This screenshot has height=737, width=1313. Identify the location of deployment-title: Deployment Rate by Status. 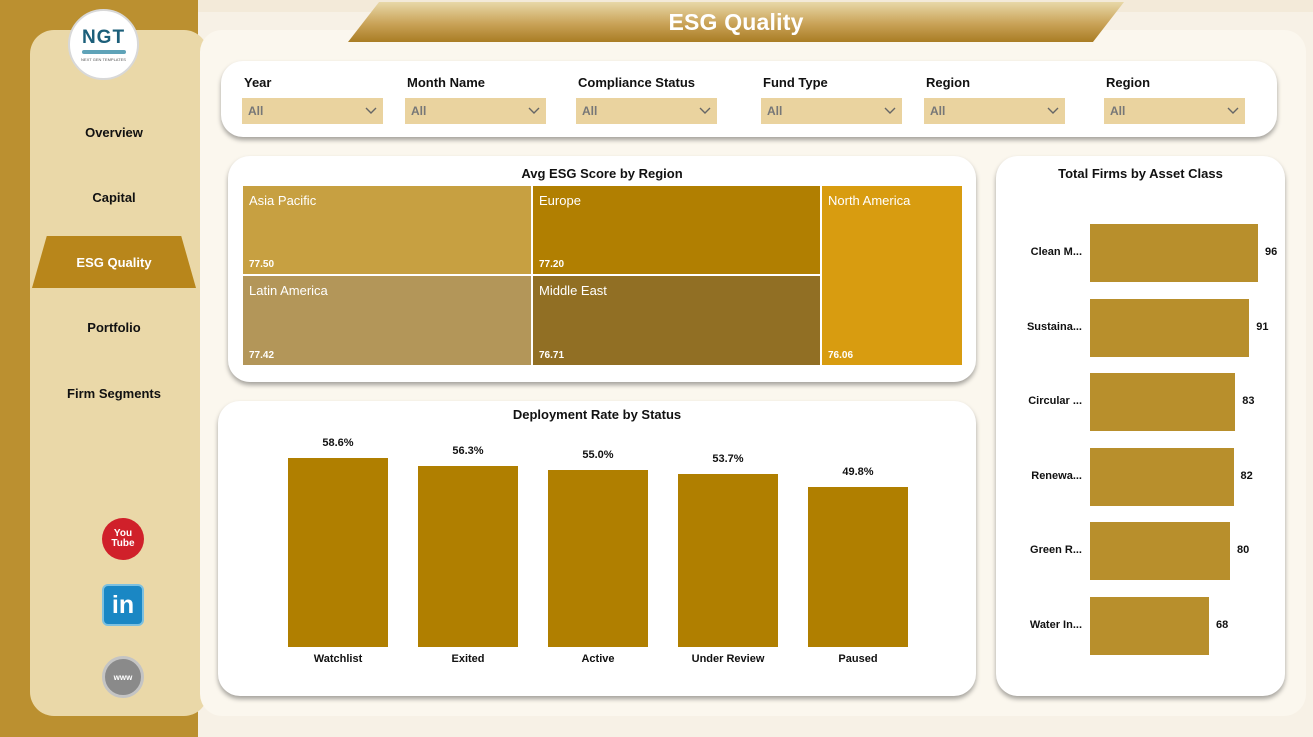
(597, 414).